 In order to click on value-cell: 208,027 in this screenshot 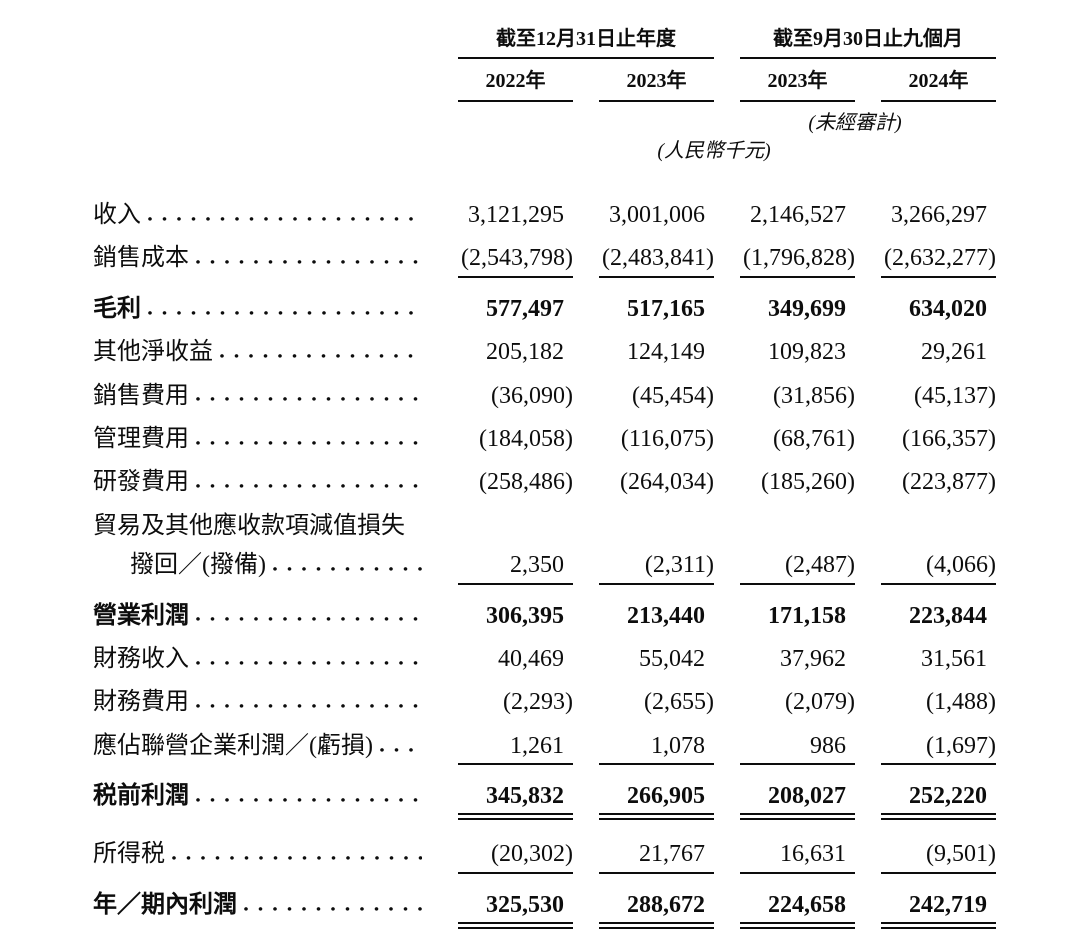, I will do `click(784, 802)`.